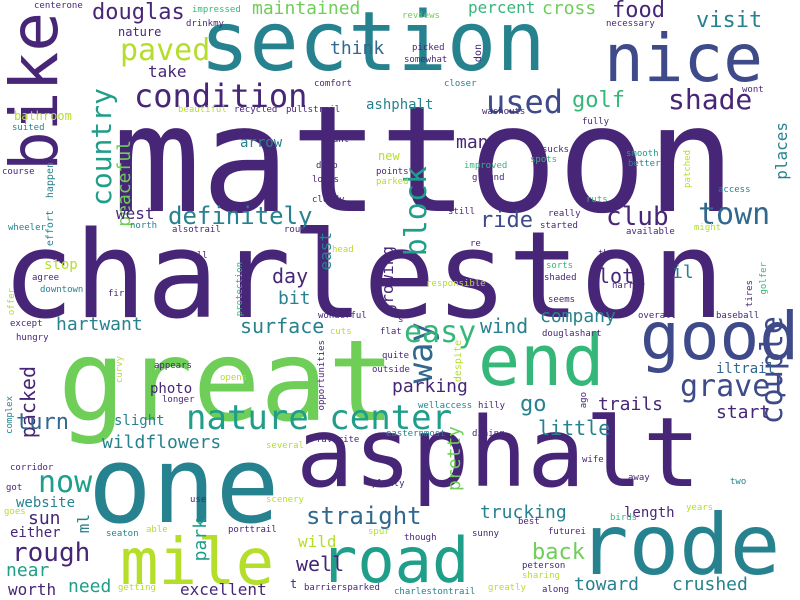 This screenshot has height=600, width=800. I want to click on word: responsible, so click(456, 284).